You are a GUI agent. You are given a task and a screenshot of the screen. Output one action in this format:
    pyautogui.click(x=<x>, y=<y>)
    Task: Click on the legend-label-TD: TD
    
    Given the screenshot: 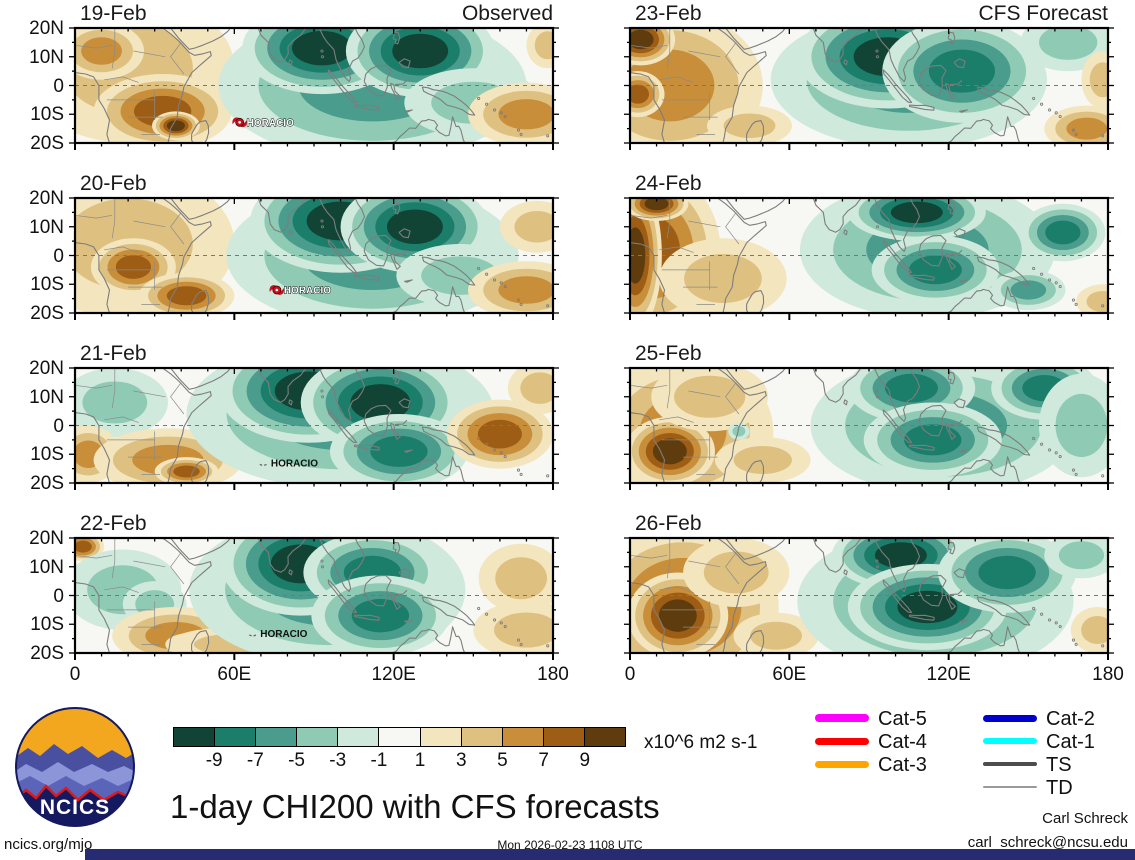 What is the action you would take?
    pyautogui.click(x=1059, y=788)
    